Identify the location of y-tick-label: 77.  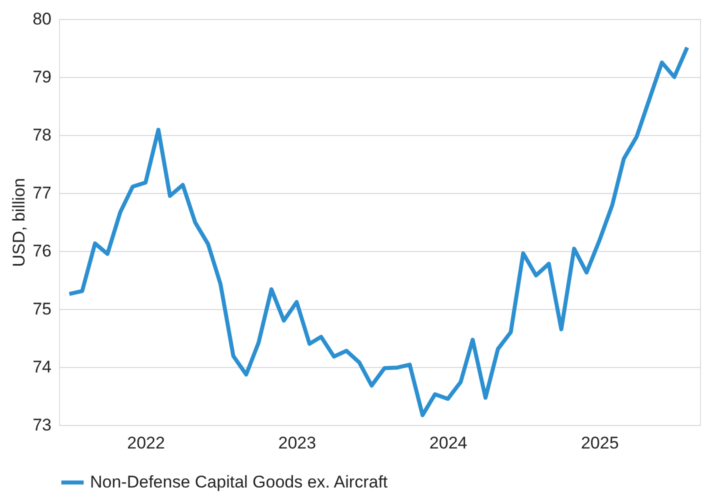
(42, 193).